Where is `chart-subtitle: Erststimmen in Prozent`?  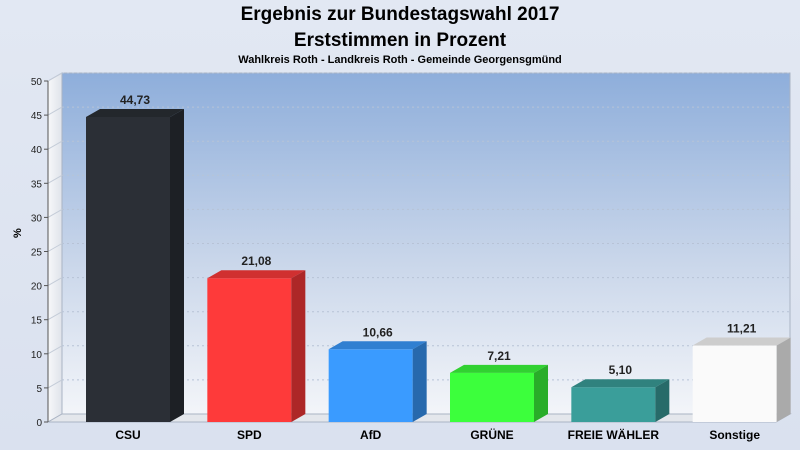
chart-subtitle: Erststimmen in Prozent is located at coordinates (400, 40).